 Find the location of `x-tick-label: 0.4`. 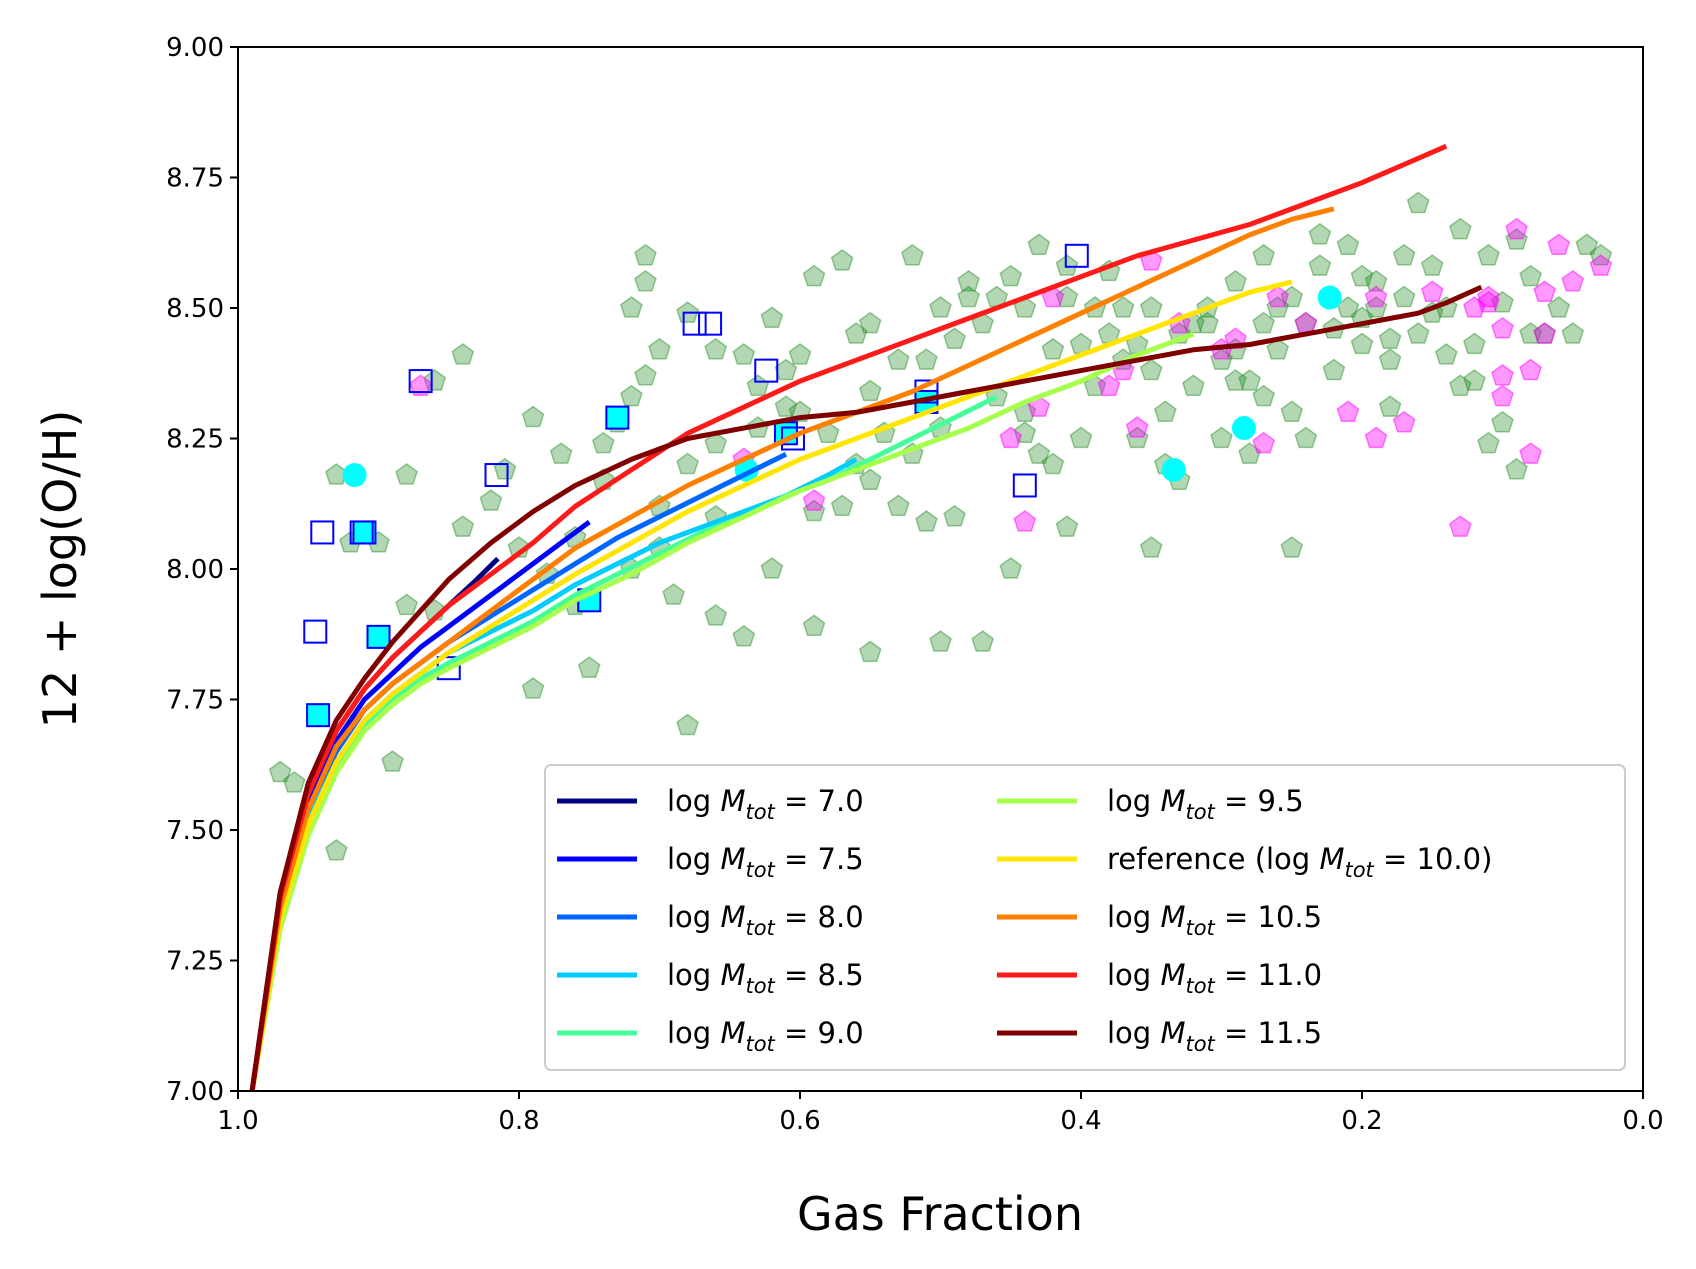

x-tick-label: 0.4 is located at coordinates (1080, 1121).